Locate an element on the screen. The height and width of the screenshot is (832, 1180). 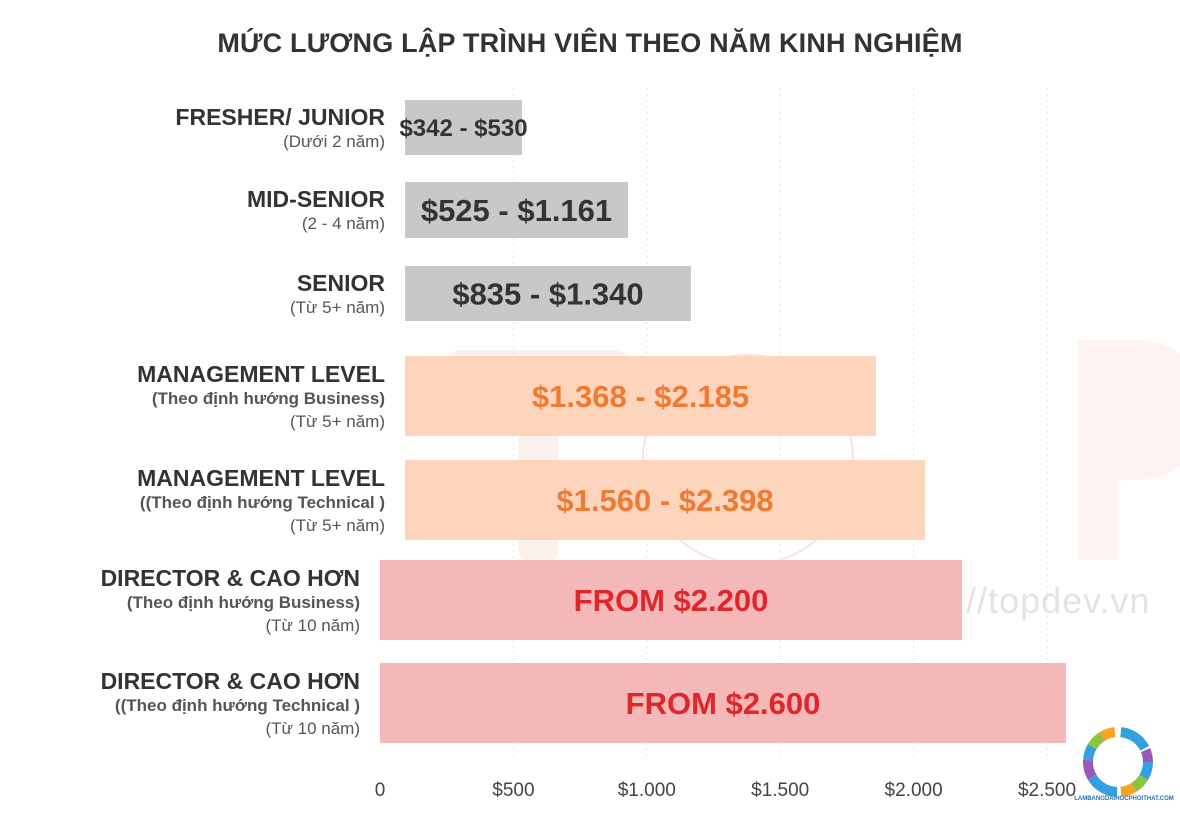
bar-value-label: $1.368 - $2.185 is located at coordinates (640, 396).